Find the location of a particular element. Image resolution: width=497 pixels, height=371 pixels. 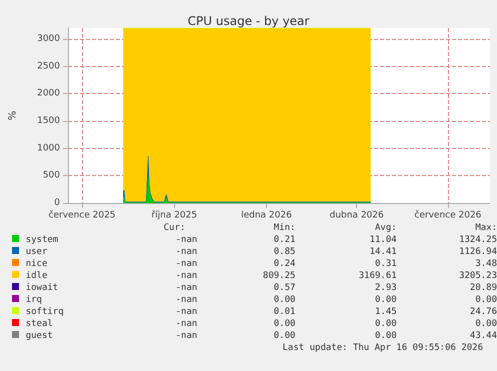

text: 0.57 is located at coordinates (284, 288).